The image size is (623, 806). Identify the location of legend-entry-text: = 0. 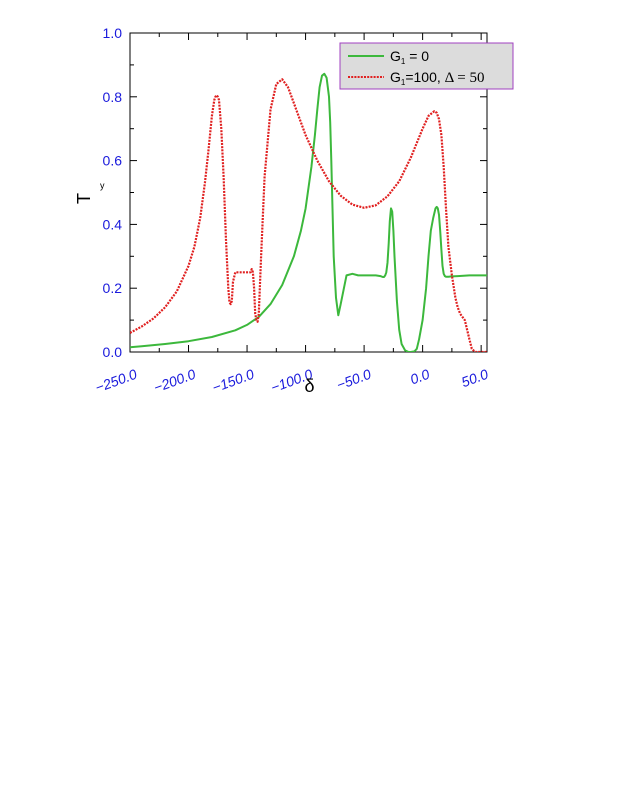
(417, 56).